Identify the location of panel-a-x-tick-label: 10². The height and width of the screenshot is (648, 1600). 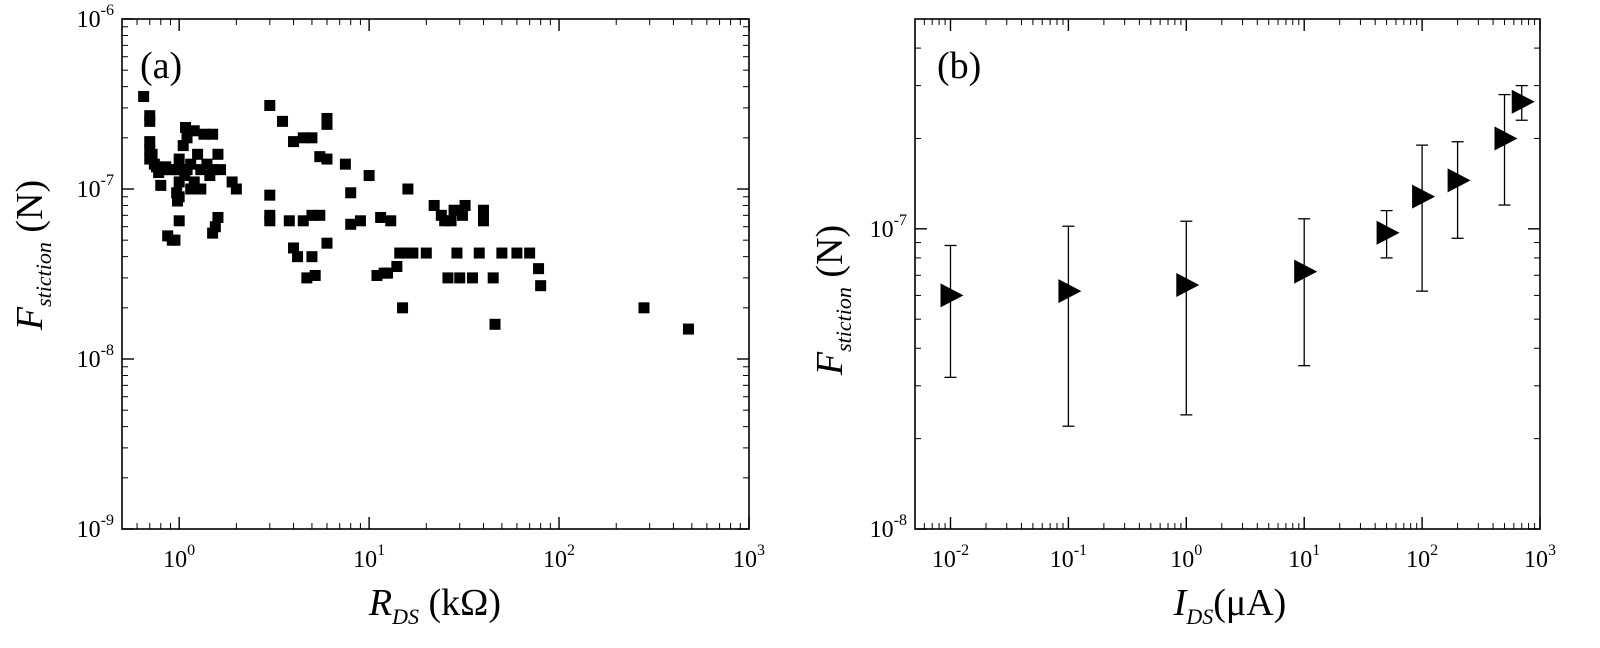
(559, 557).